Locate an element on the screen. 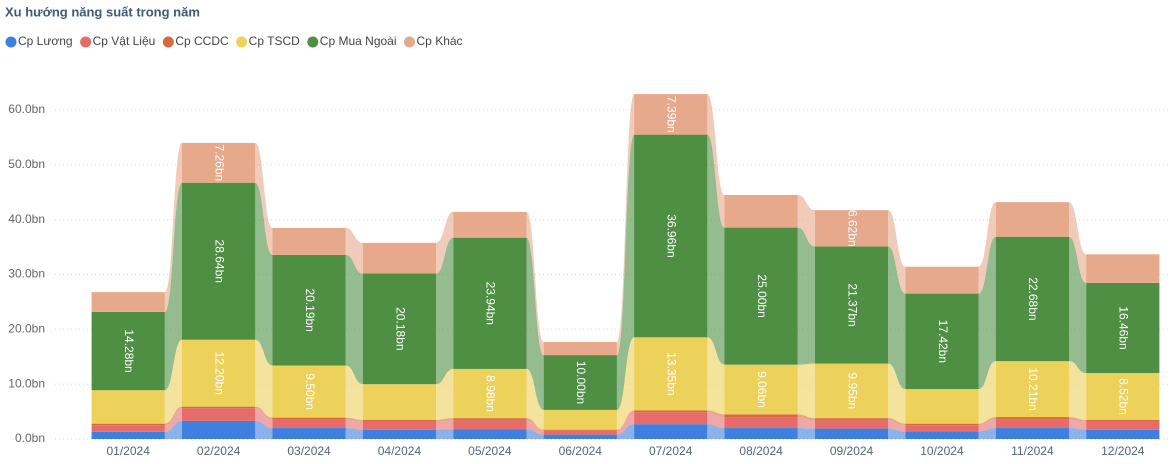 The image size is (1170, 464). data-label: 10.00bn is located at coordinates (581, 382).